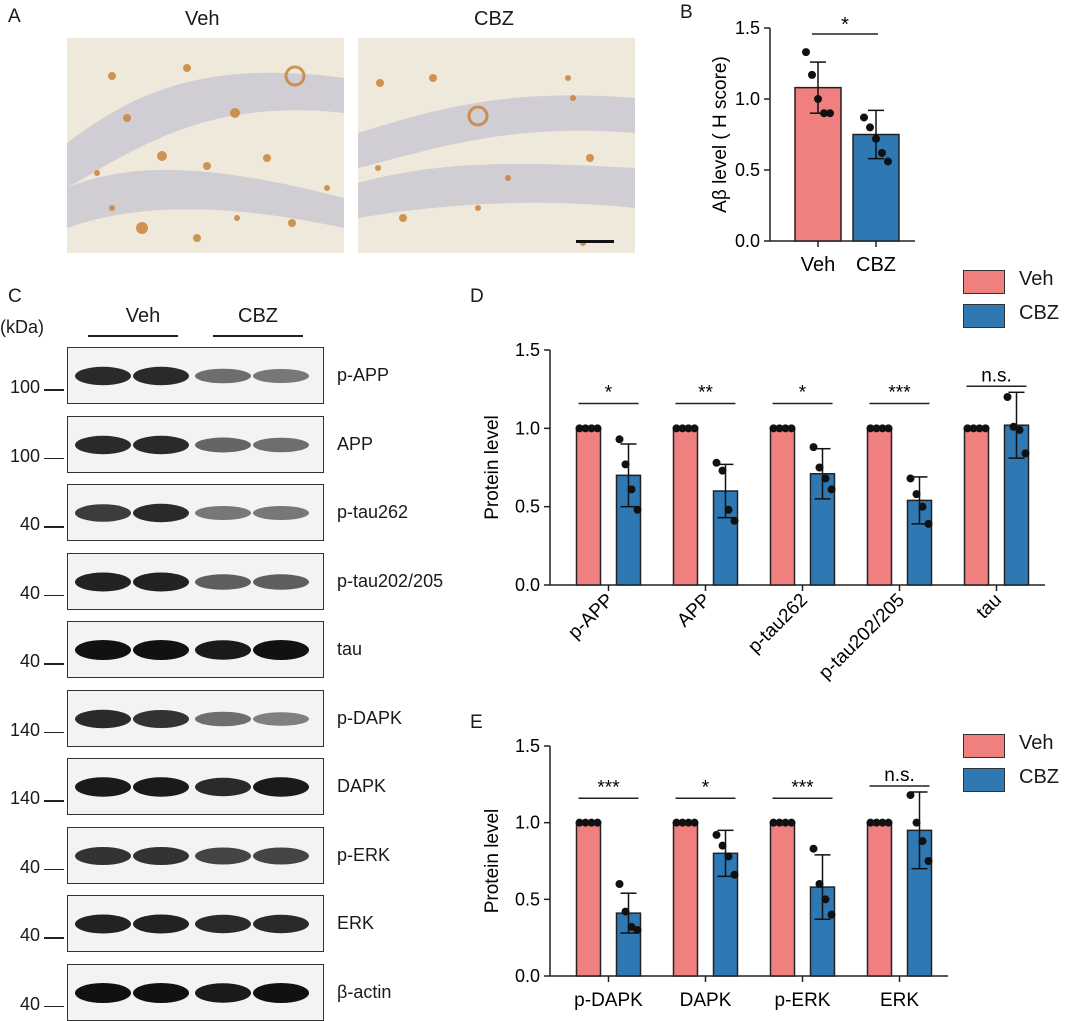 Image resolution: width=1065 pixels, height=1021 pixels. What do you see at coordinates (1039, 777) in the screenshot?
I see `legend-e-cbz-label: CBZ` at bounding box center [1039, 777].